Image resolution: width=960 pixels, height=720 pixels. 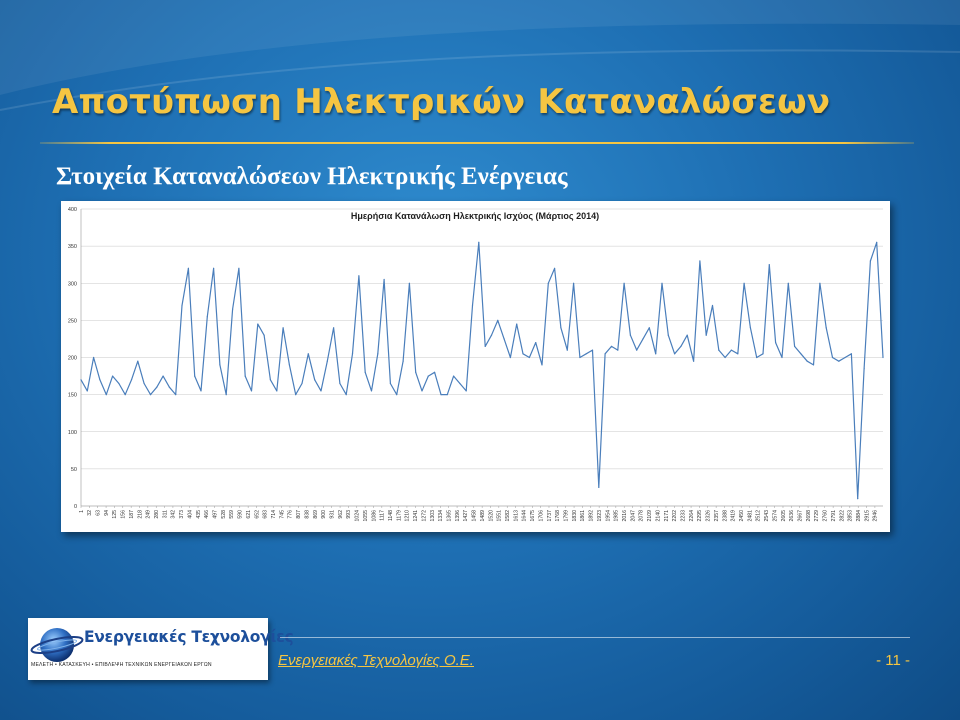 I want to click on x-tick-label: 94, so click(x=107, y=513).